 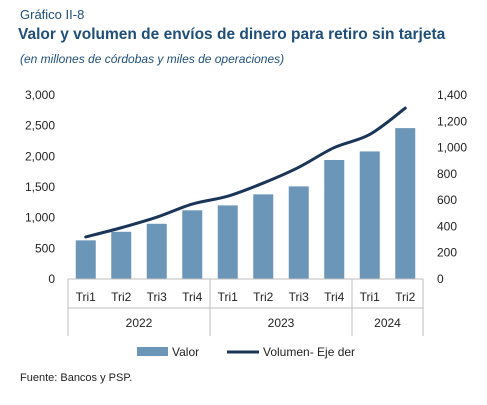 I want to click on y-left-tick-label: 1,500, so click(x=40, y=187).